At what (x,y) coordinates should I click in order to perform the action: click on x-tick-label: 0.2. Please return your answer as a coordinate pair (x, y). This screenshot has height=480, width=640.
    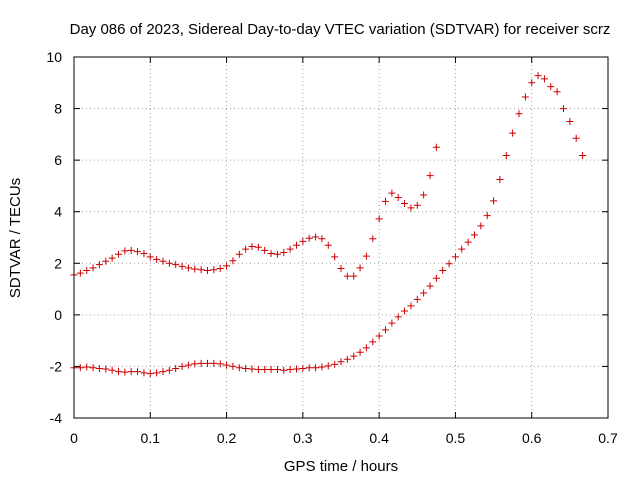
    Looking at the image, I should click on (227, 438).